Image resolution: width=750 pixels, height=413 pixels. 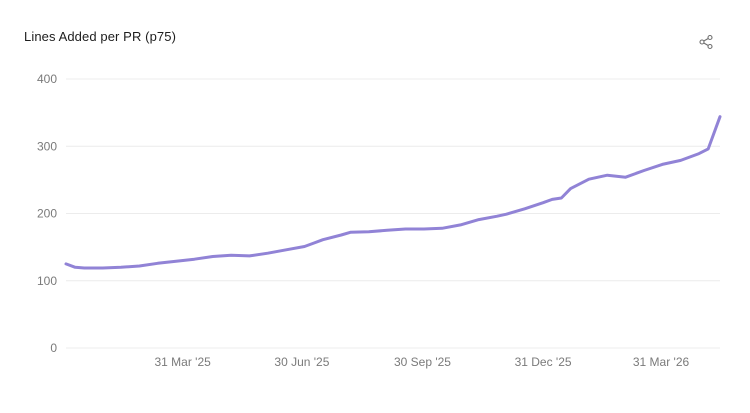 I want to click on y-tick-label: 0, so click(x=53, y=348).